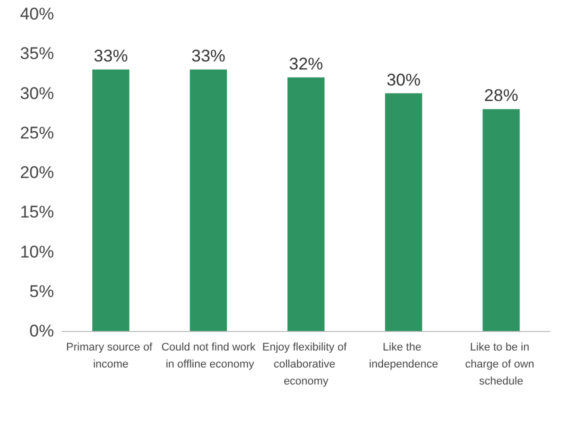  I want to click on x-tick-label: Like to be in charge of own schedule, so click(501, 365).